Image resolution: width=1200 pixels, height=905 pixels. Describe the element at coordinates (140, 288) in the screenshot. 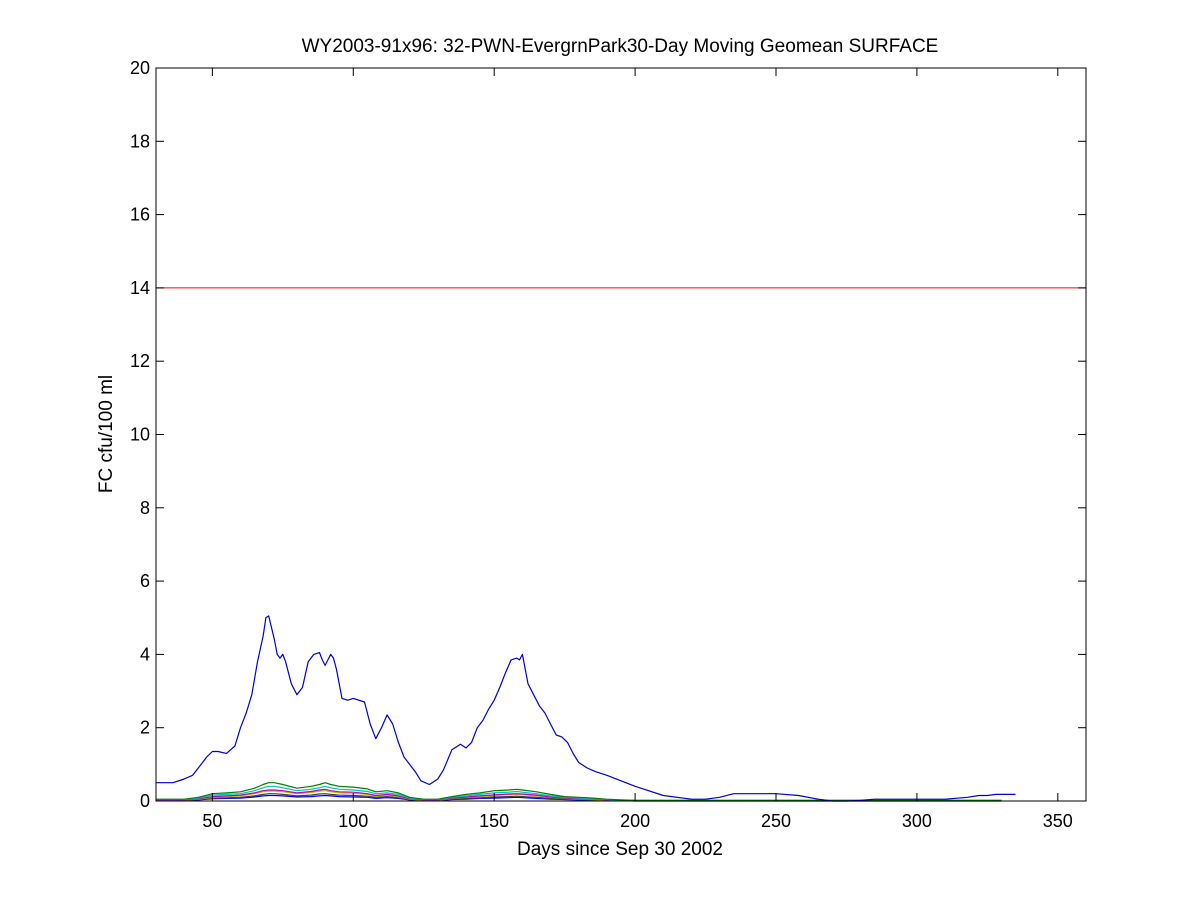

I see `y-tick-label: 14` at that location.